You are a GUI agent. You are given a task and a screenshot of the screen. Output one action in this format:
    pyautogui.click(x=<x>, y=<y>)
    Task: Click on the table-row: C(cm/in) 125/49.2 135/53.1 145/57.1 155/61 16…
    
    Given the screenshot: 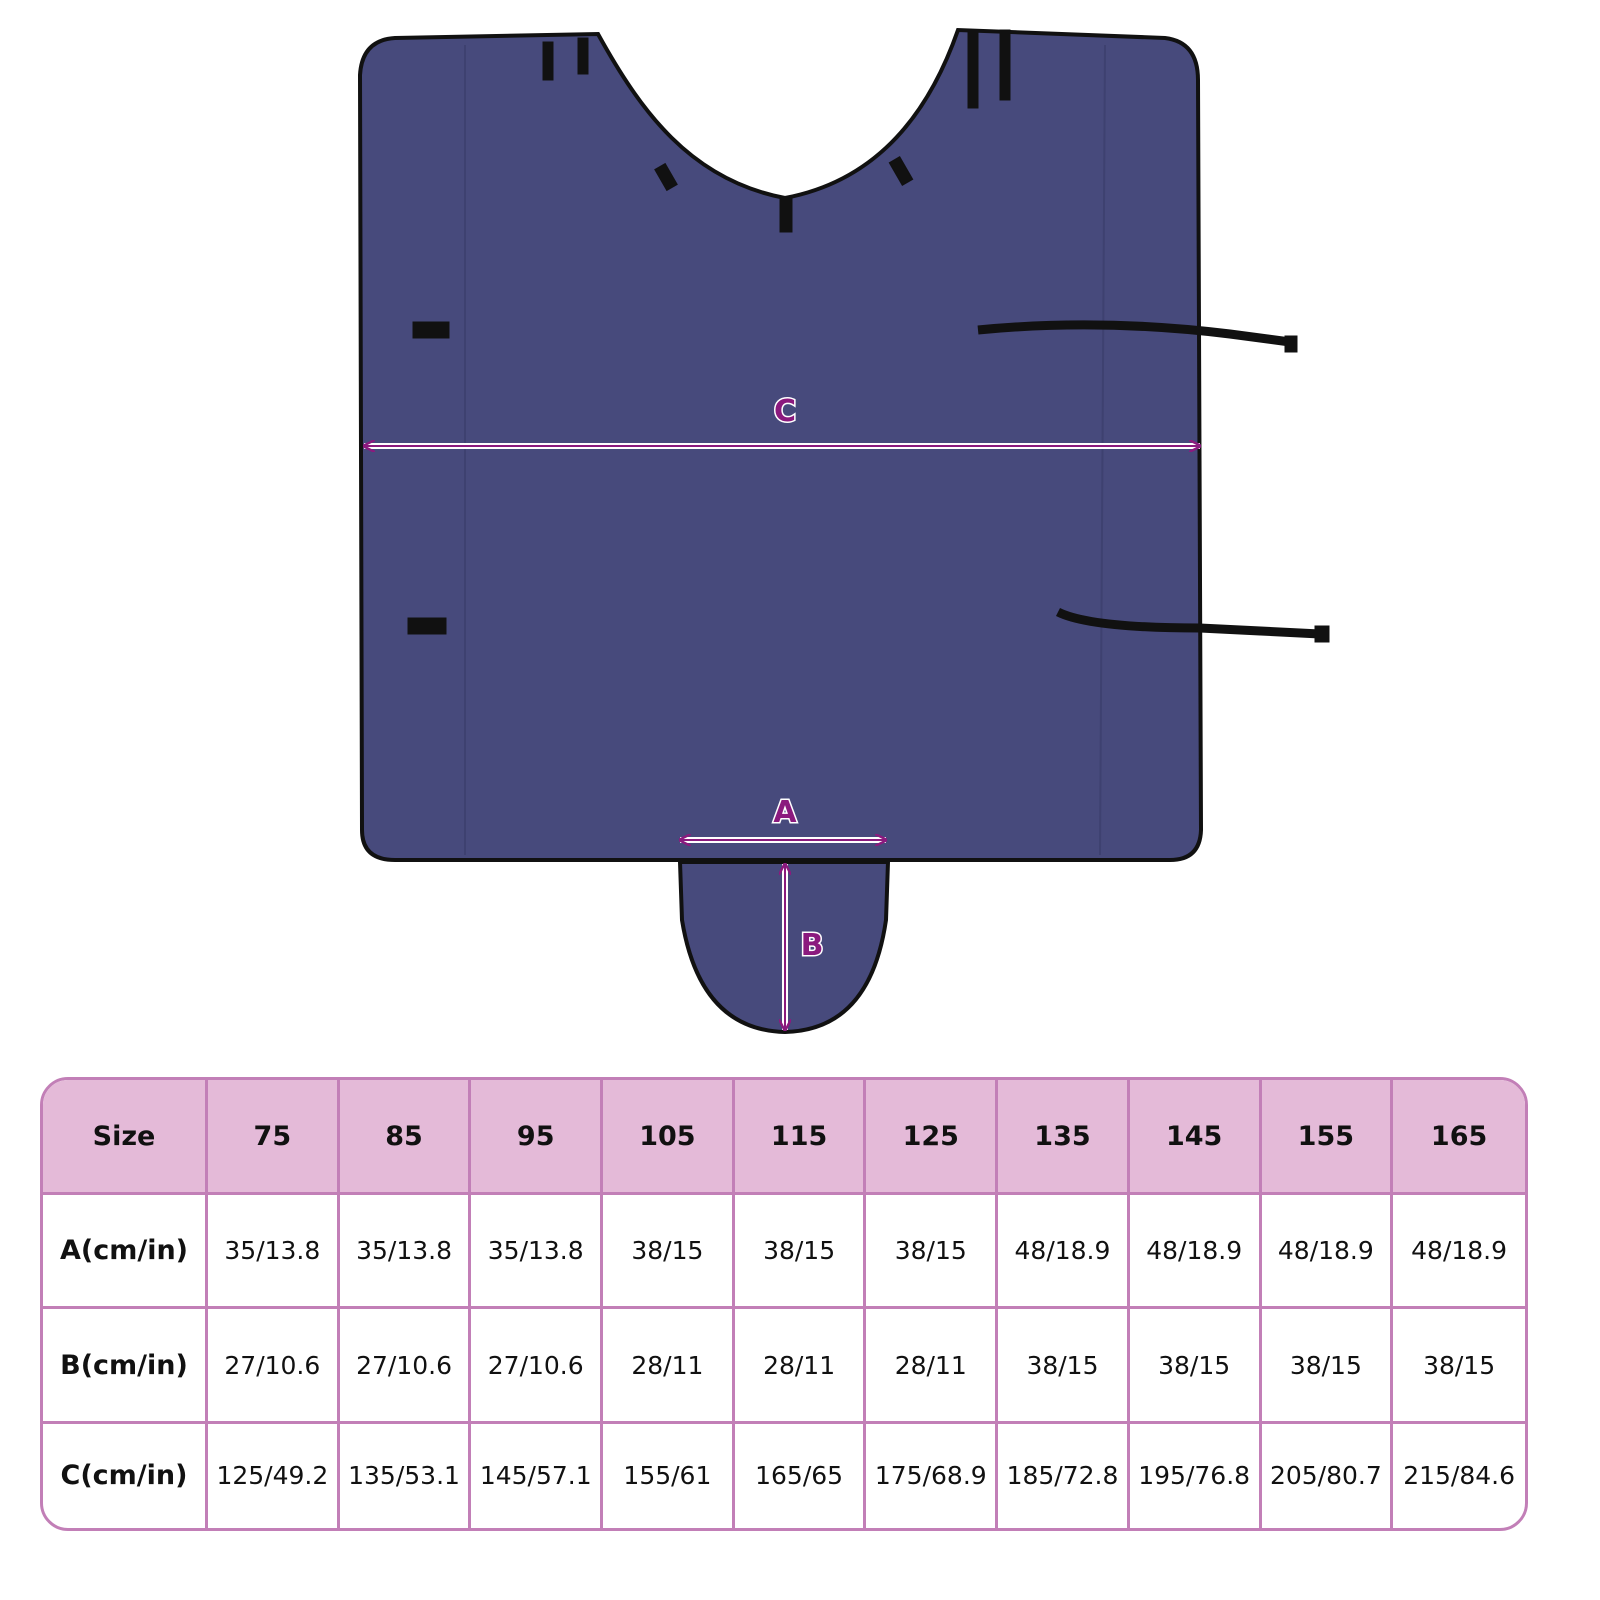 What is the action you would take?
    pyautogui.click(x=784, y=1475)
    